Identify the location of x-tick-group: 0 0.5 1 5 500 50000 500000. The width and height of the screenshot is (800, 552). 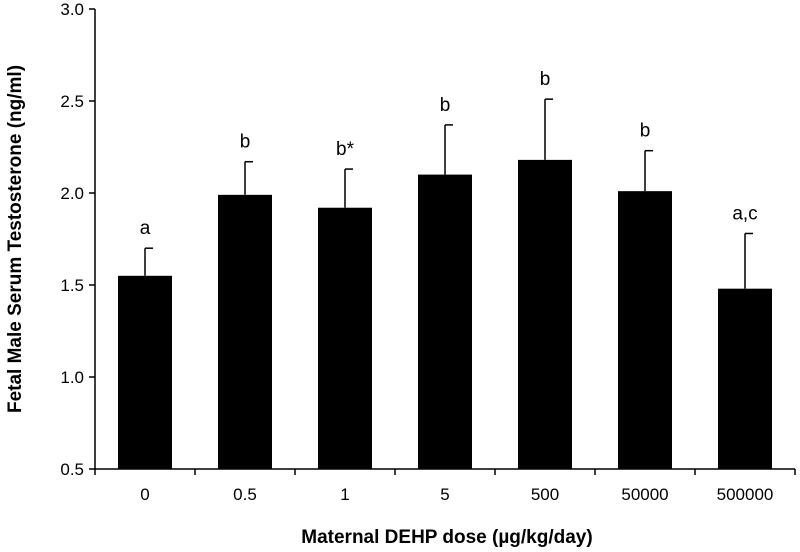
(445, 486).